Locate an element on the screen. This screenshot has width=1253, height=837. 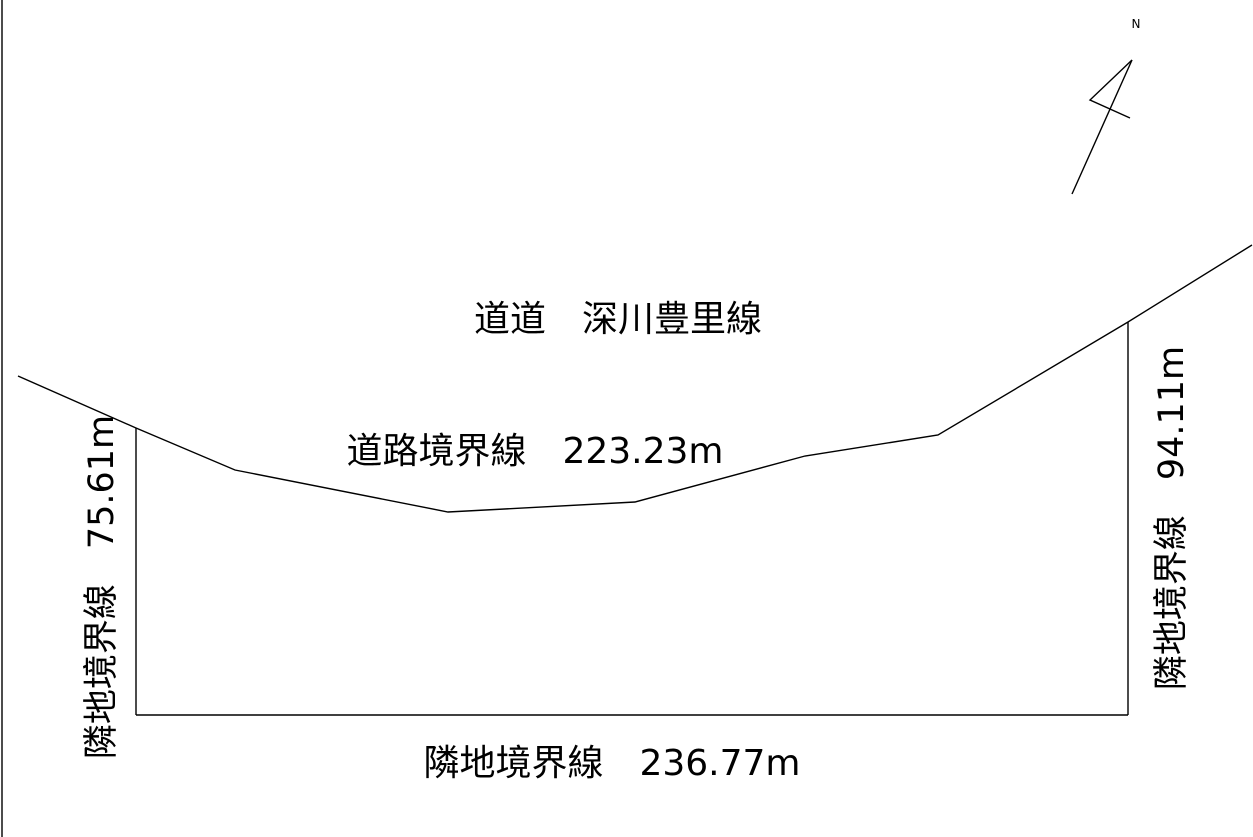
north-label: N is located at coordinates (1136, 24).